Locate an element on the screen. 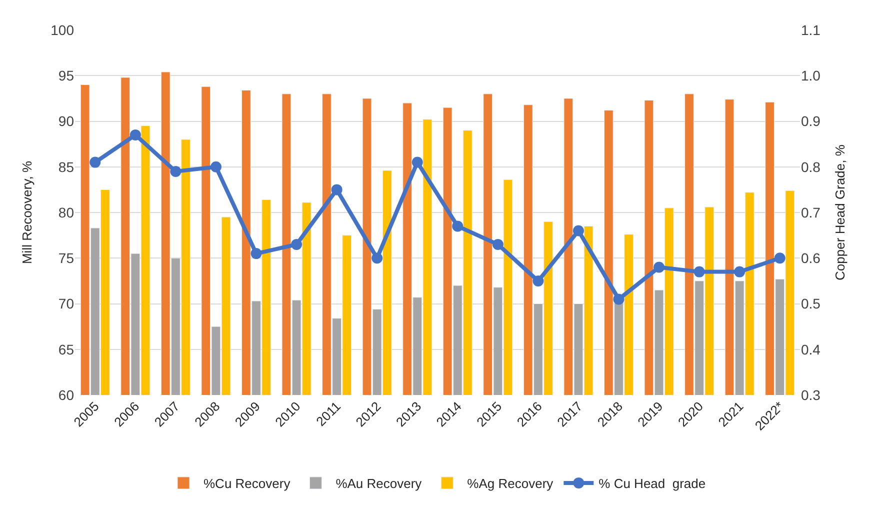 The height and width of the screenshot is (510, 880). y2-tick-label: 1.0 is located at coordinates (811, 76).